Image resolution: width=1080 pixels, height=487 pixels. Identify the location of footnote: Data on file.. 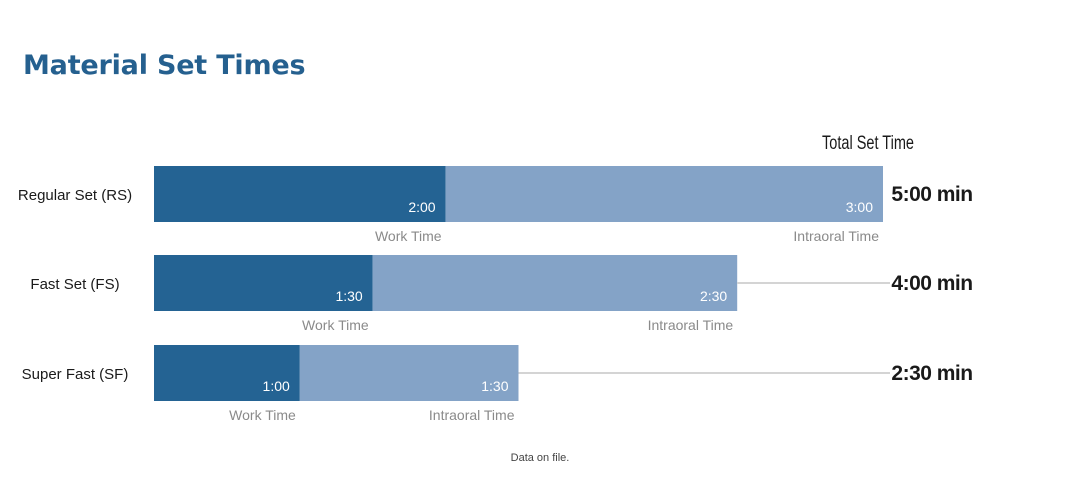
(540, 458).